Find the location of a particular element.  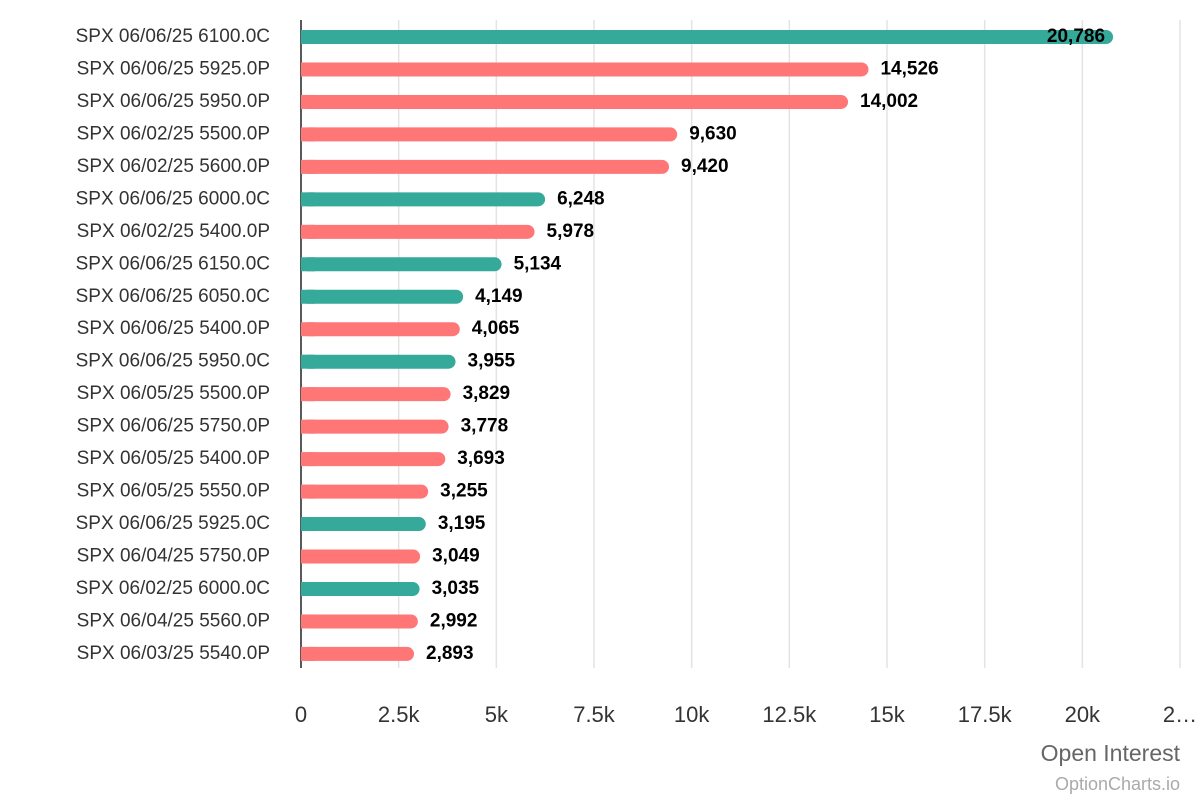

value-label: 3,829 is located at coordinates (487, 393).